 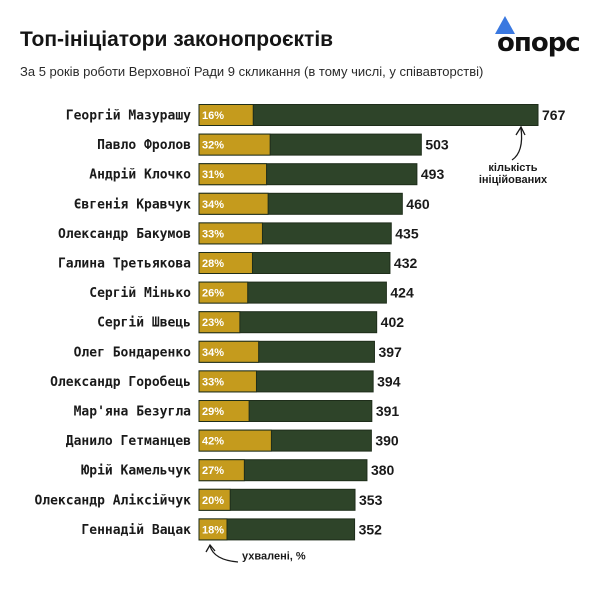 What do you see at coordinates (387, 441) in the screenshot?
I see `total-value-label: 390` at bounding box center [387, 441].